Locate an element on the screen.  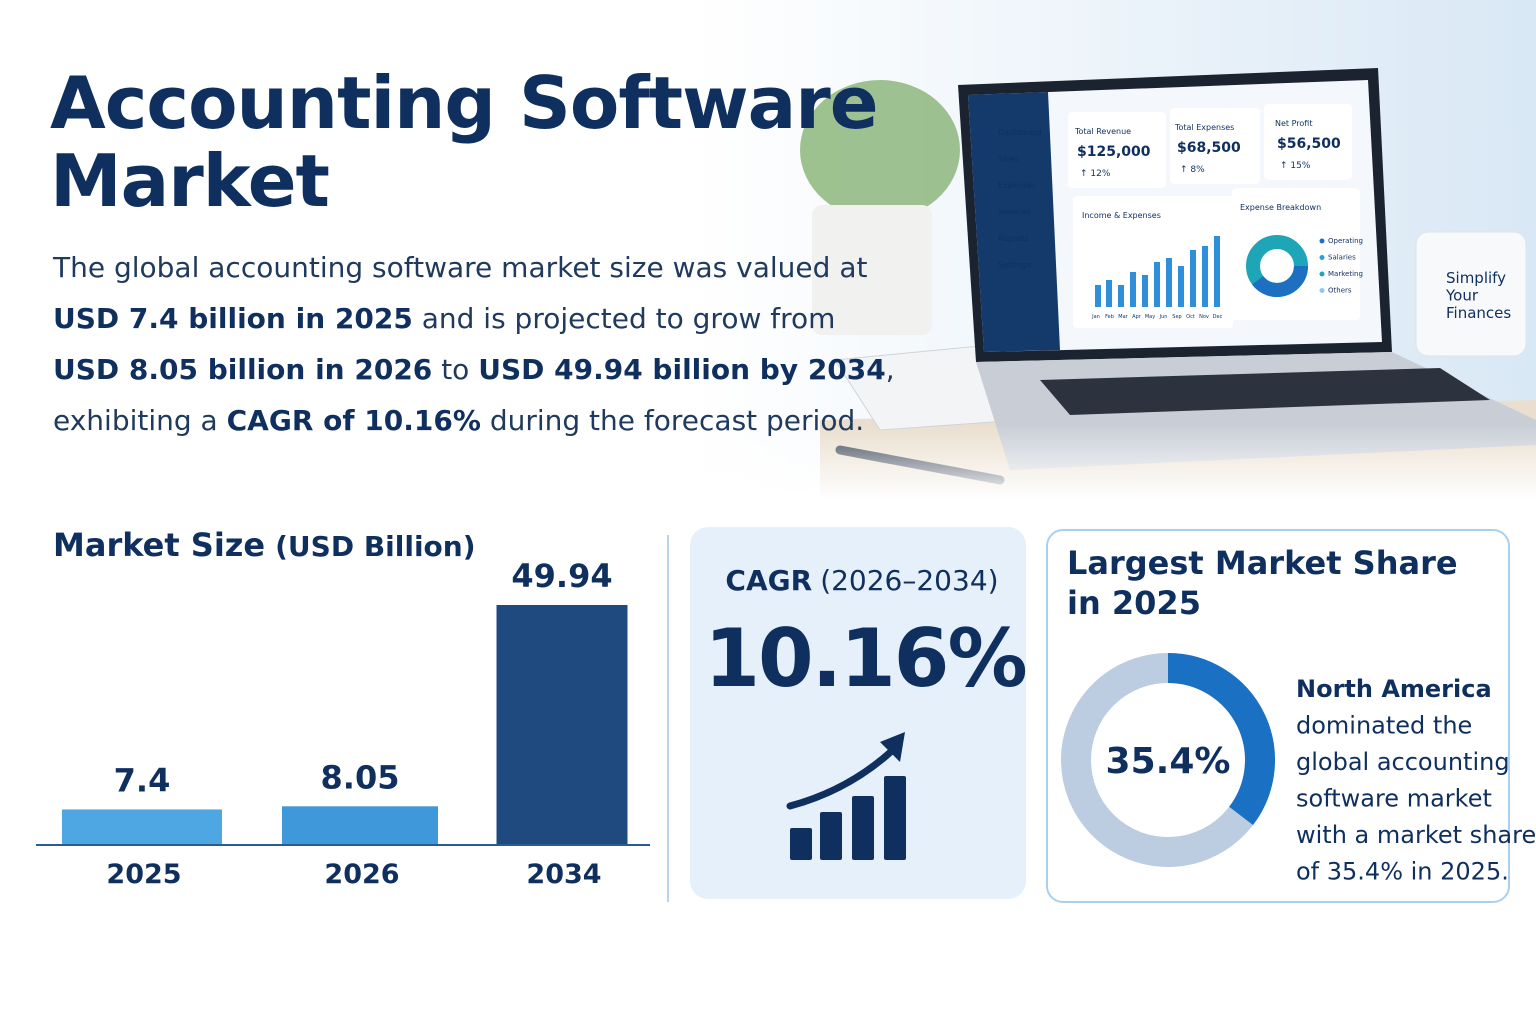
month-label: May is located at coordinates (1150, 317).